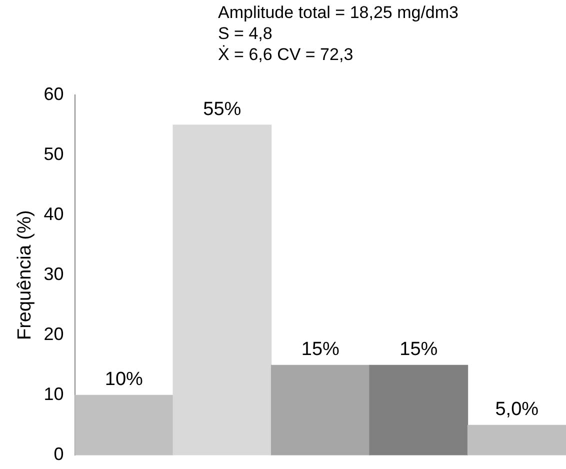 The image size is (566, 469). What do you see at coordinates (517, 409) in the screenshot?
I see `data-label: 5,0%` at bounding box center [517, 409].